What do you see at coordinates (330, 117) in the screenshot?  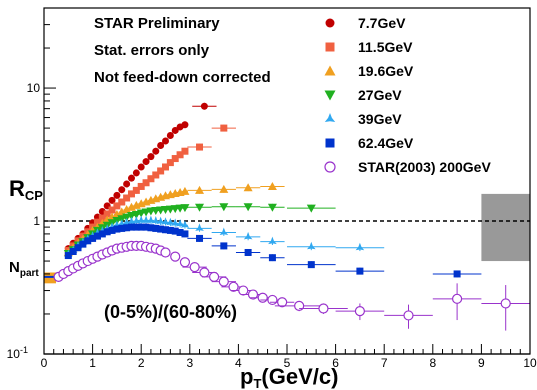 I see `legend-marker-39gev` at bounding box center [330, 117].